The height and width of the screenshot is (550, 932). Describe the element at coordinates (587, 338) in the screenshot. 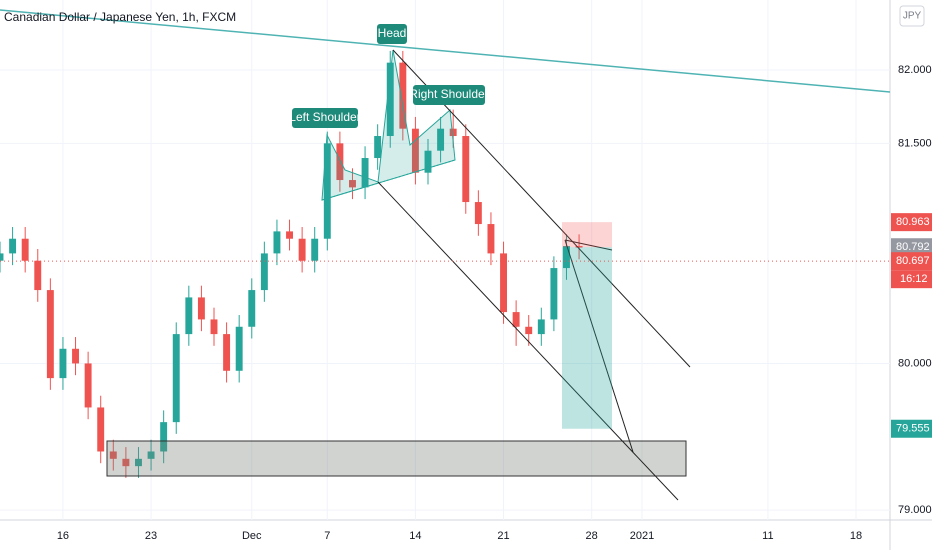

I see `position-target` at that location.